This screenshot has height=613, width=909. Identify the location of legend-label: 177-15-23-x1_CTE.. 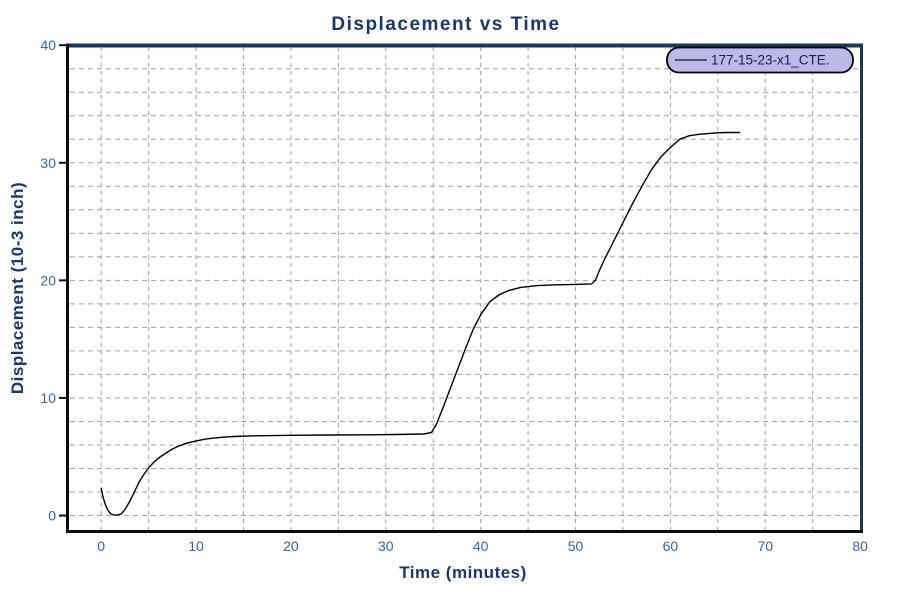
(770, 60).